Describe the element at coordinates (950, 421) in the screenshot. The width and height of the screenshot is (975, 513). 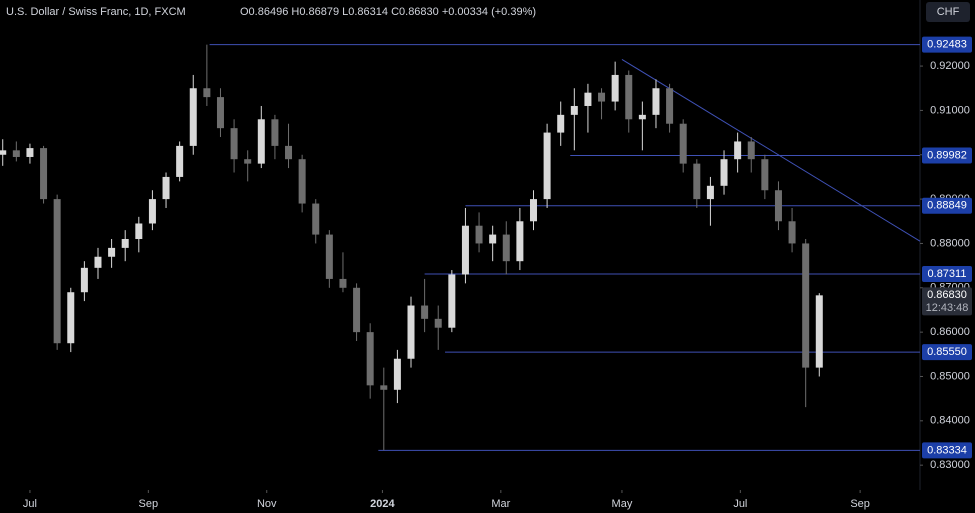
I see `y-tick-label: 0.84000` at that location.